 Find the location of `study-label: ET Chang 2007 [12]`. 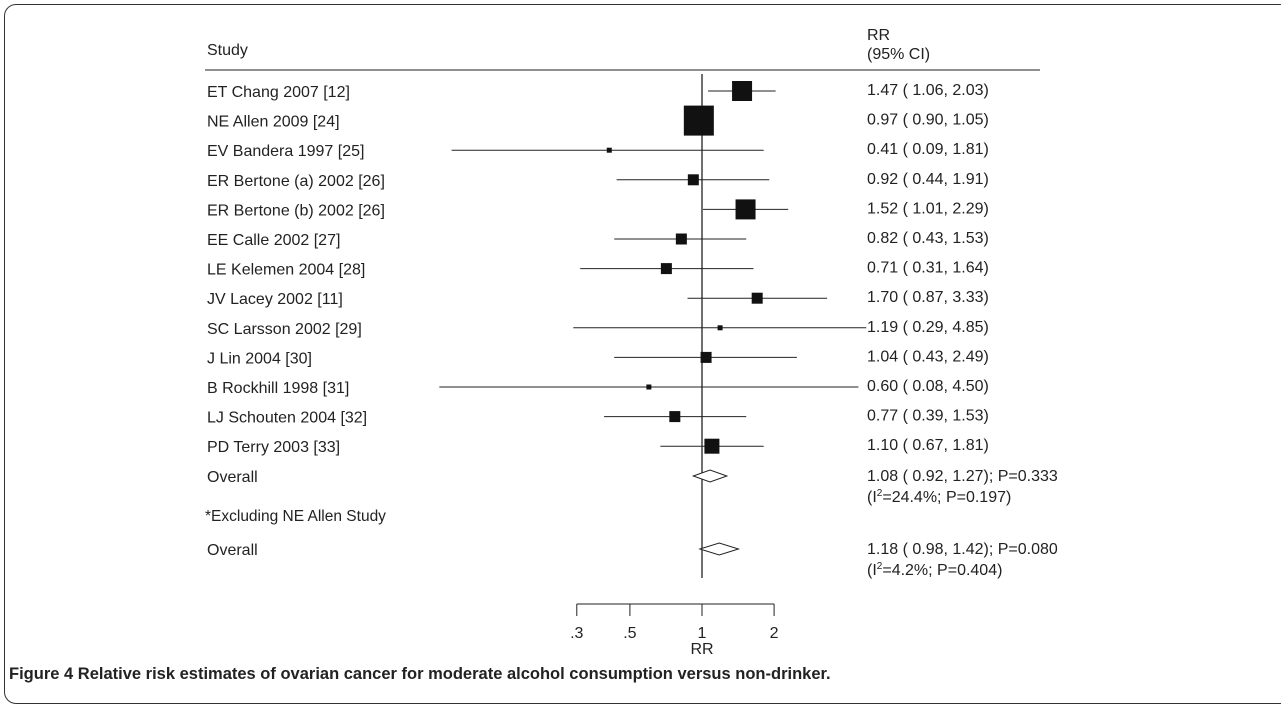

study-label: ET Chang 2007 [12] is located at coordinates (278, 92).